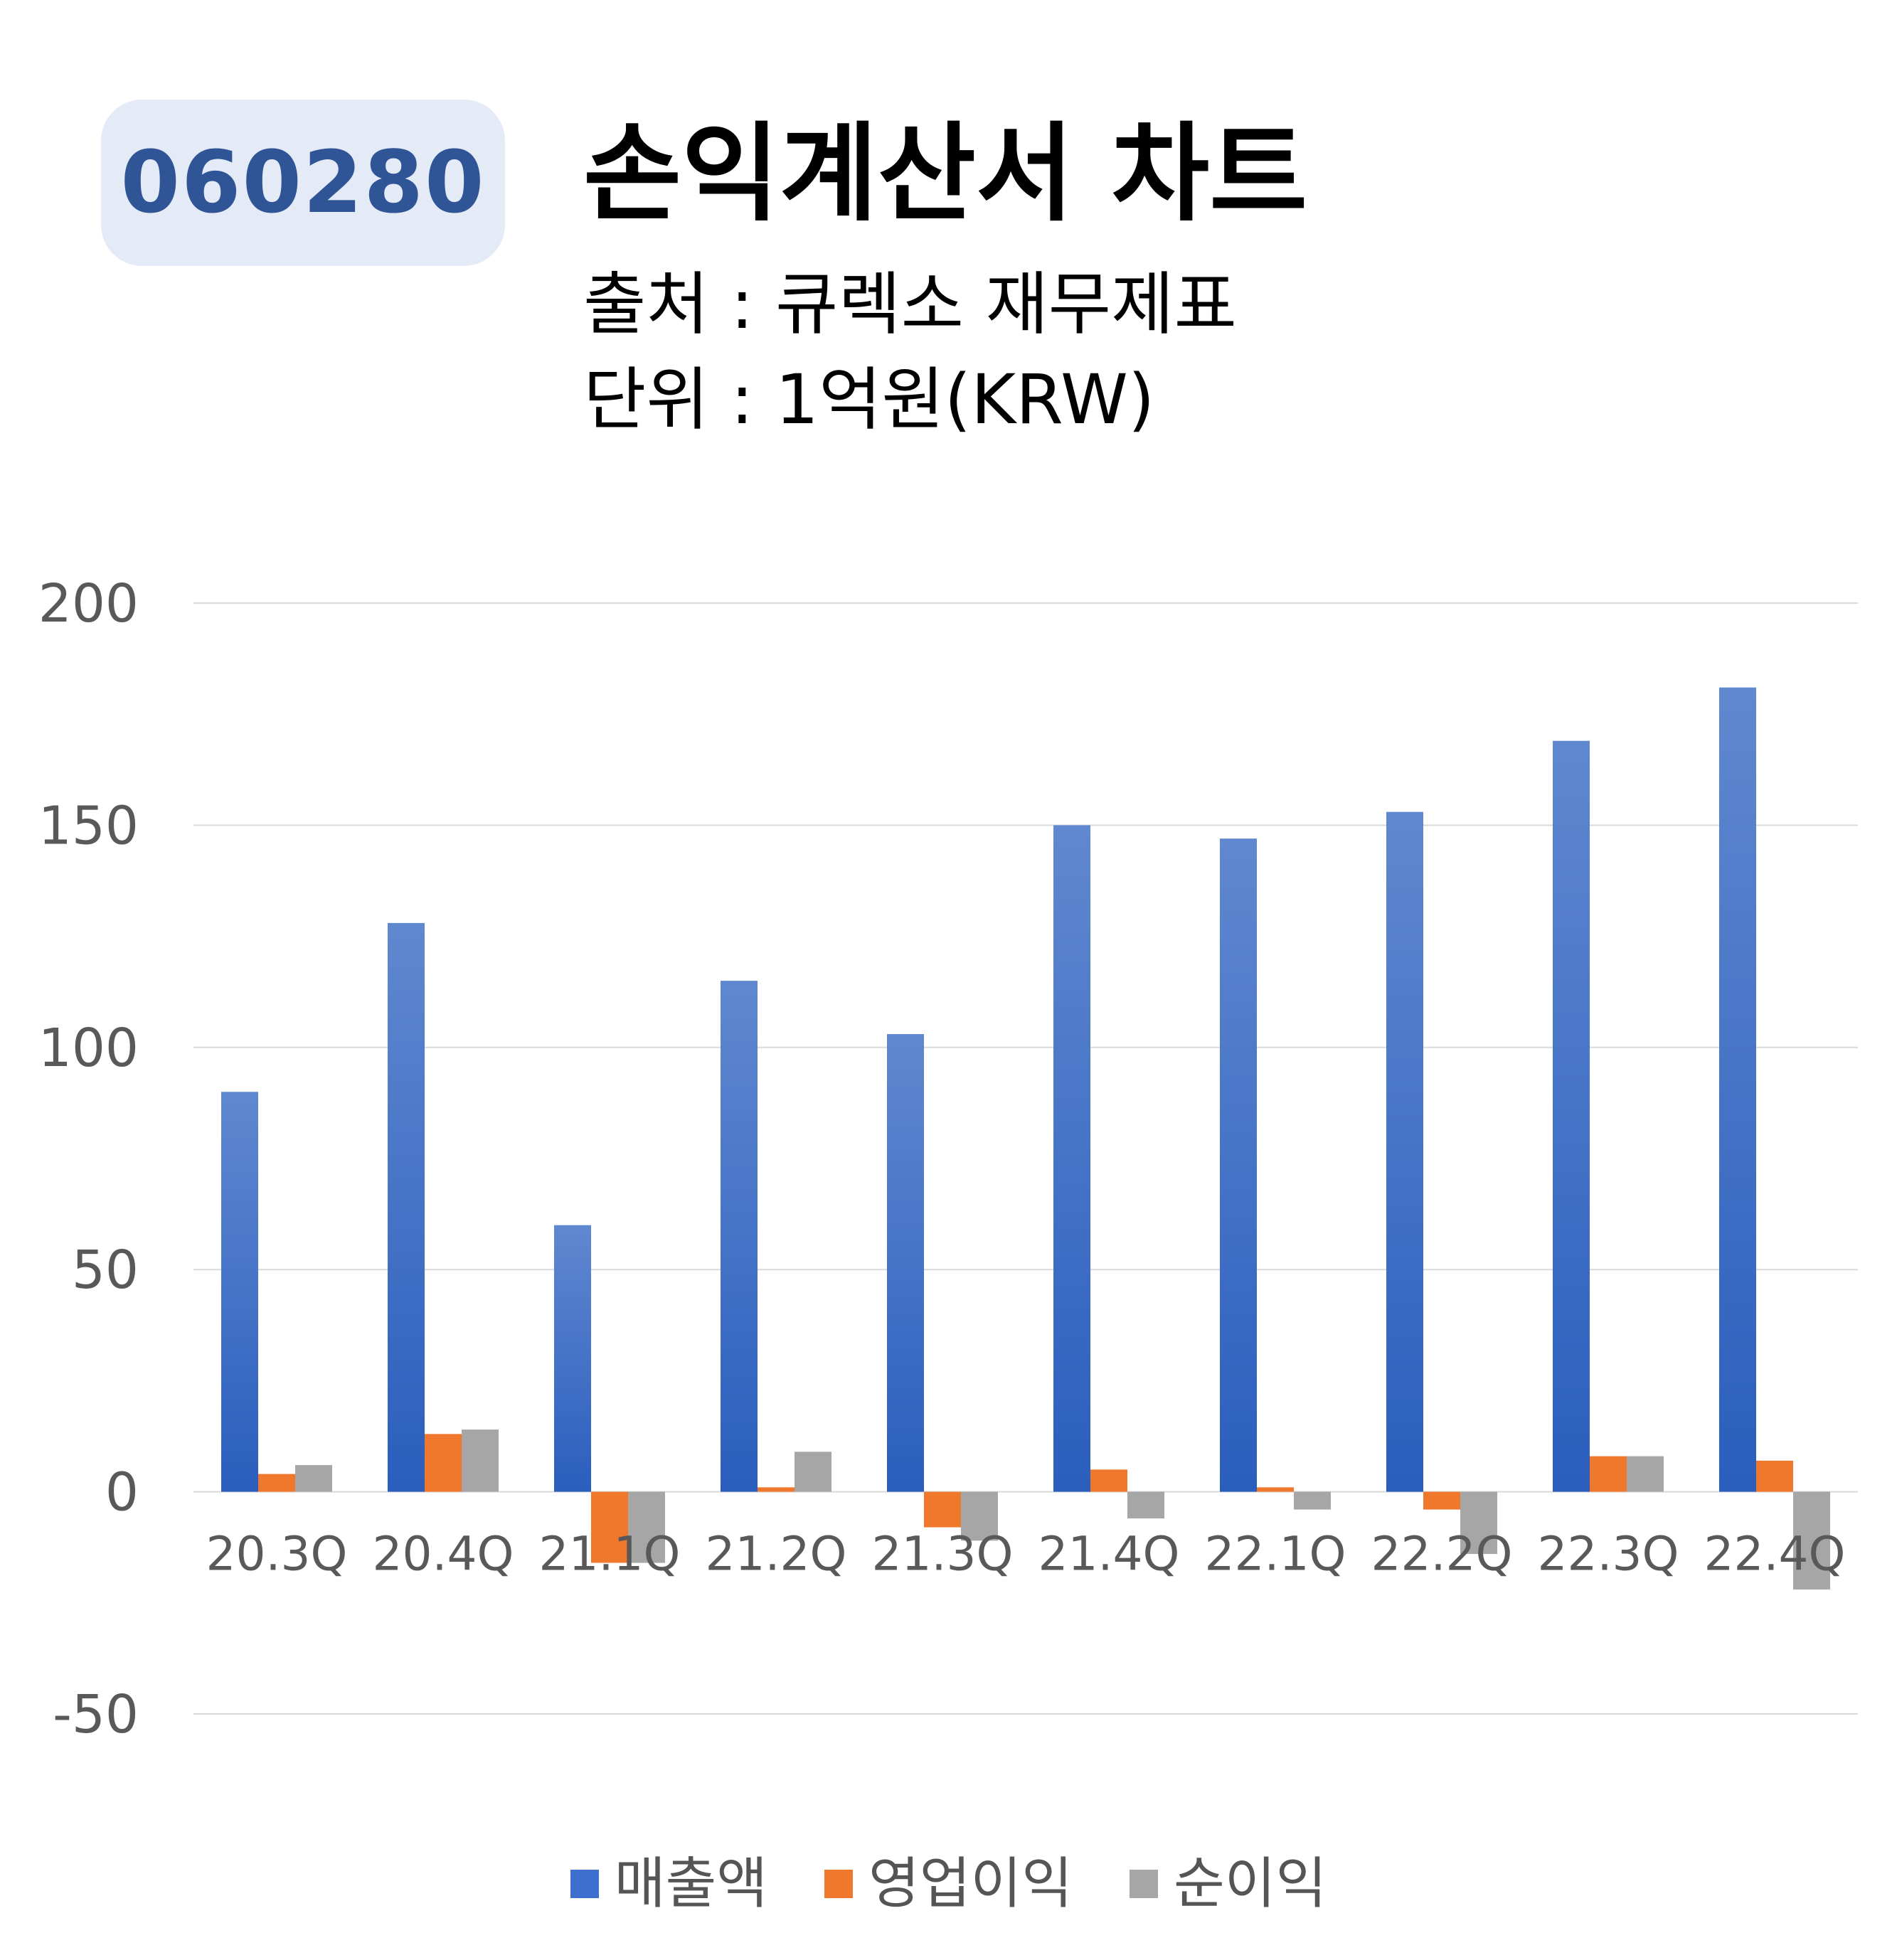 The width and height of the screenshot is (1897, 1960). I want to click on x-tick-label: 22.3Q, so click(1609, 1554).